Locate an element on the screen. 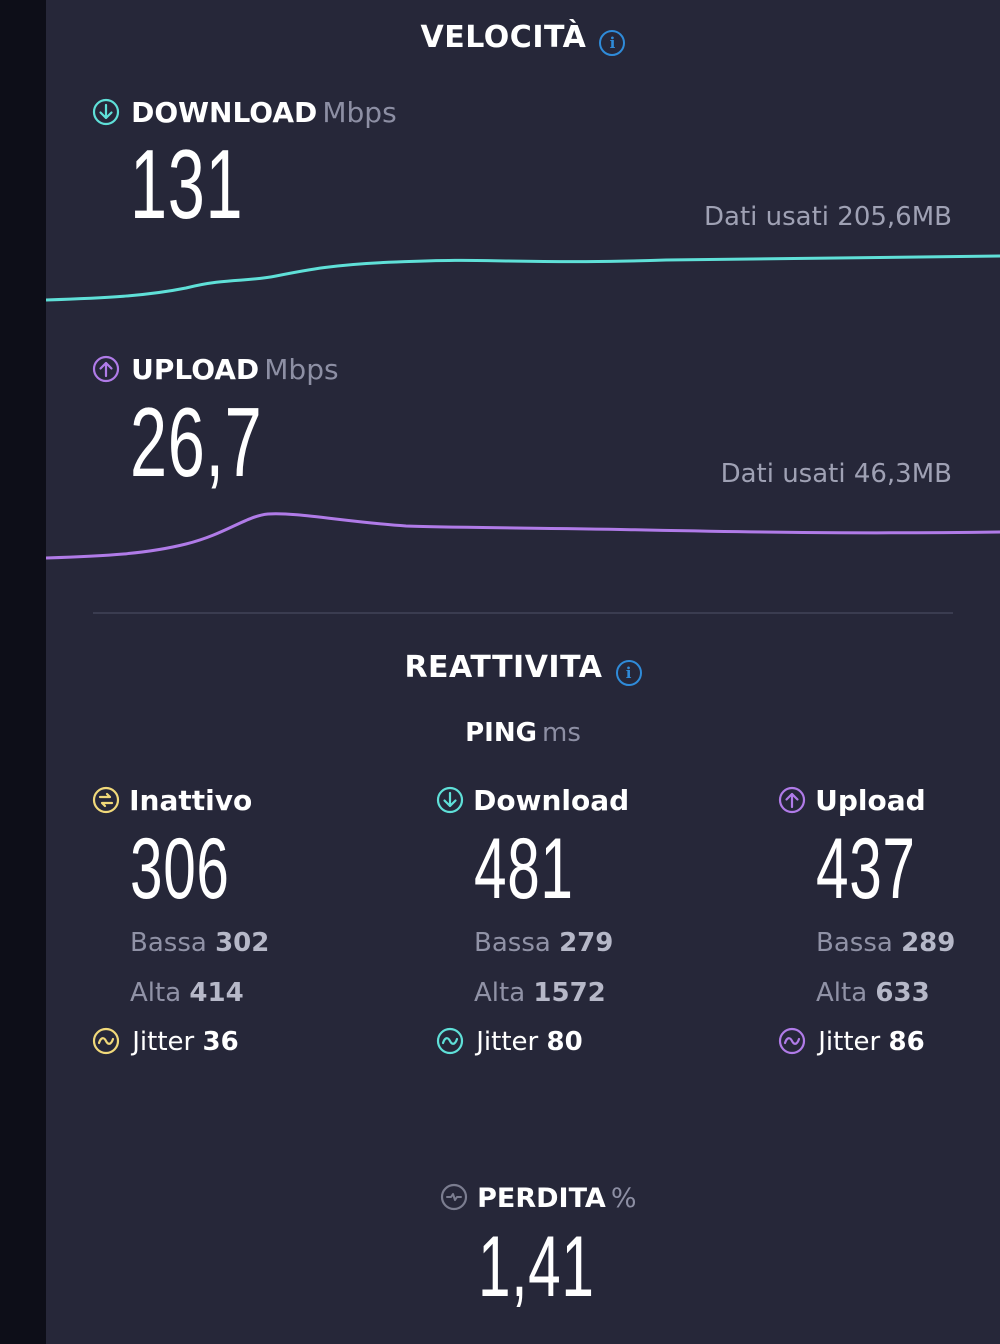  download-header: DOWNLOAD Mbps is located at coordinates (244, 112).